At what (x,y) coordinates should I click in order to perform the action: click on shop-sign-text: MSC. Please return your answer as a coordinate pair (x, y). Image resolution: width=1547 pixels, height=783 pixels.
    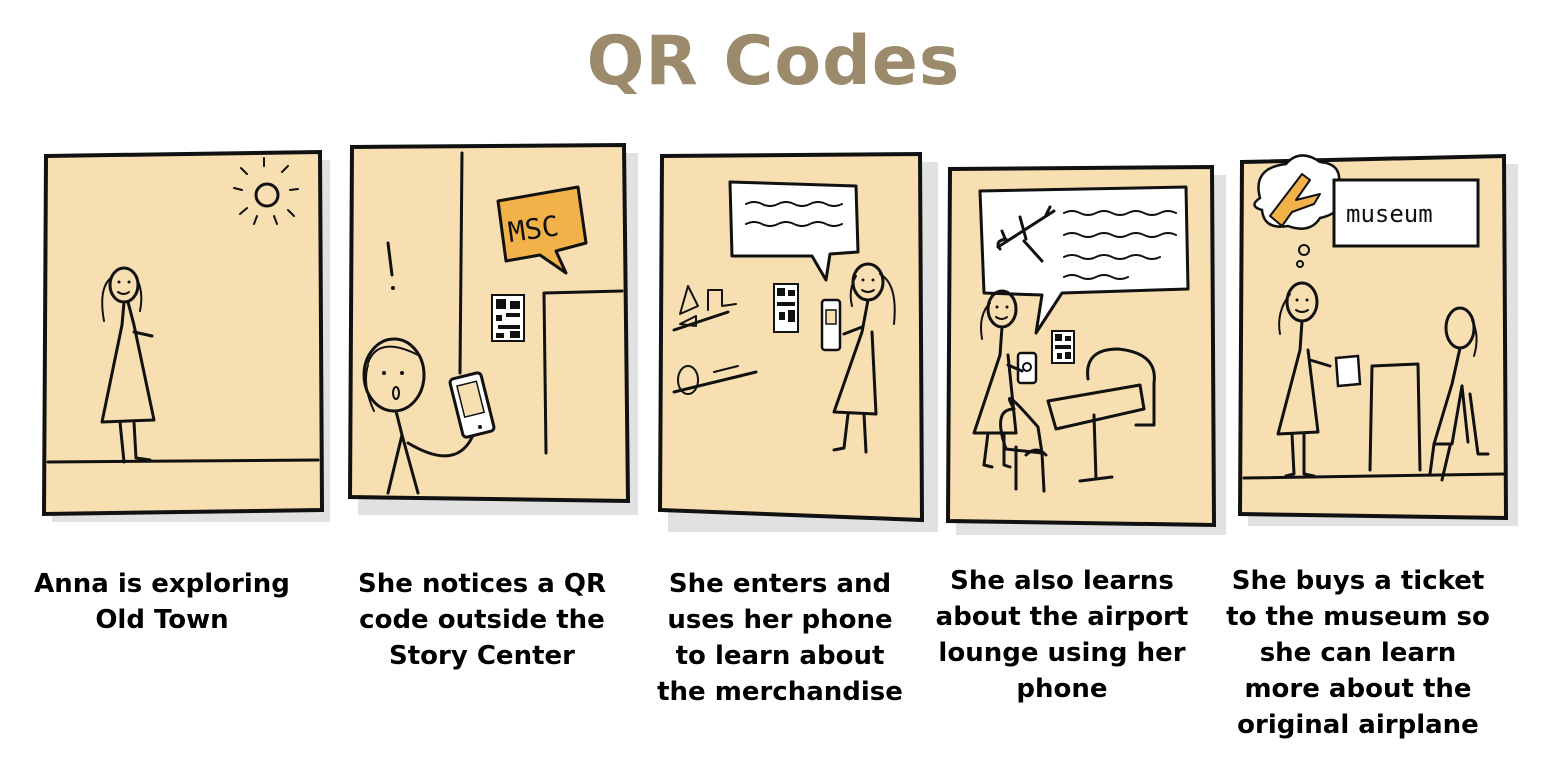
    Looking at the image, I should click on (533, 229).